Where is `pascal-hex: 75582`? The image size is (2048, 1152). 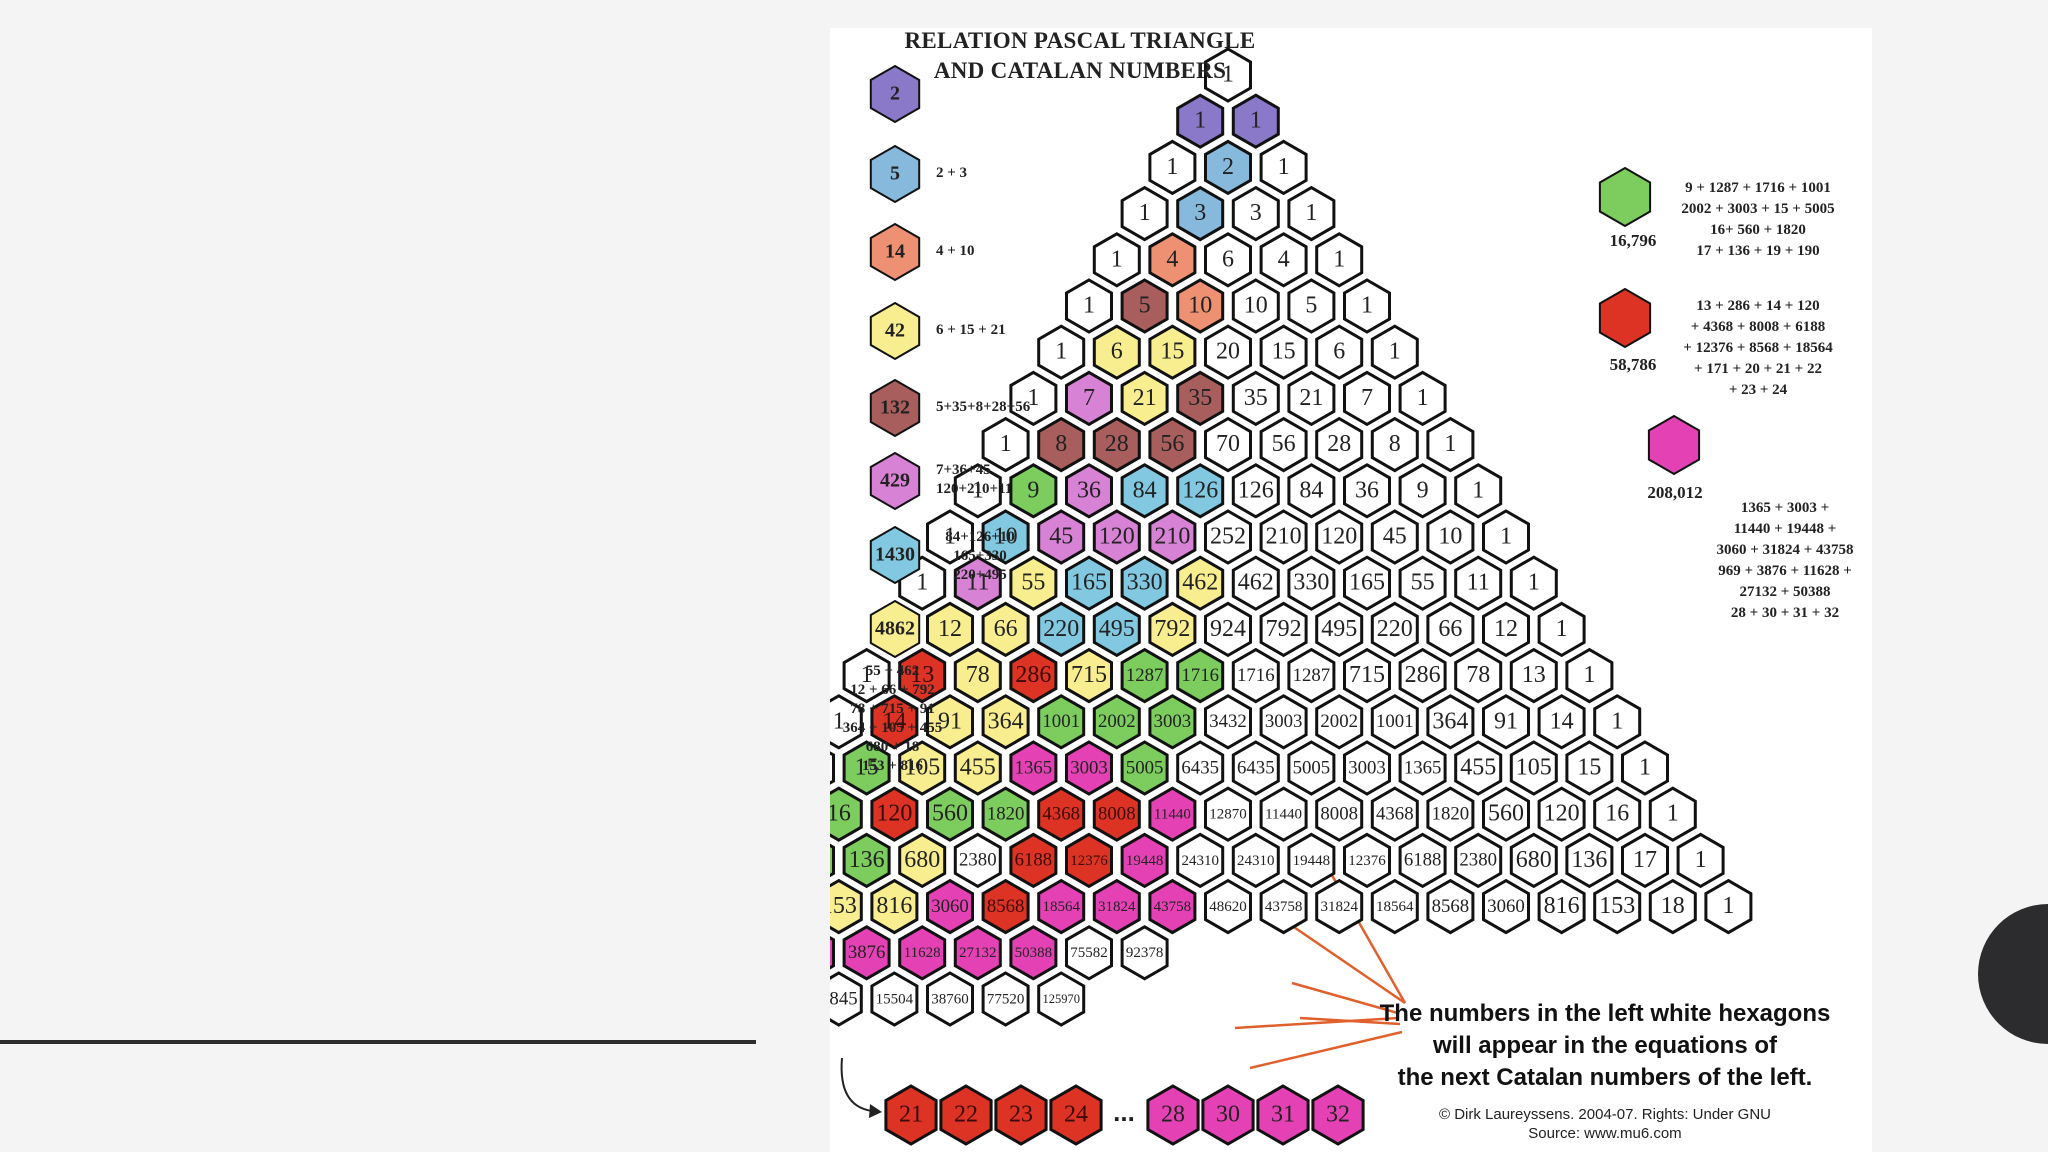
pascal-hex: 75582 is located at coordinates (1089, 953).